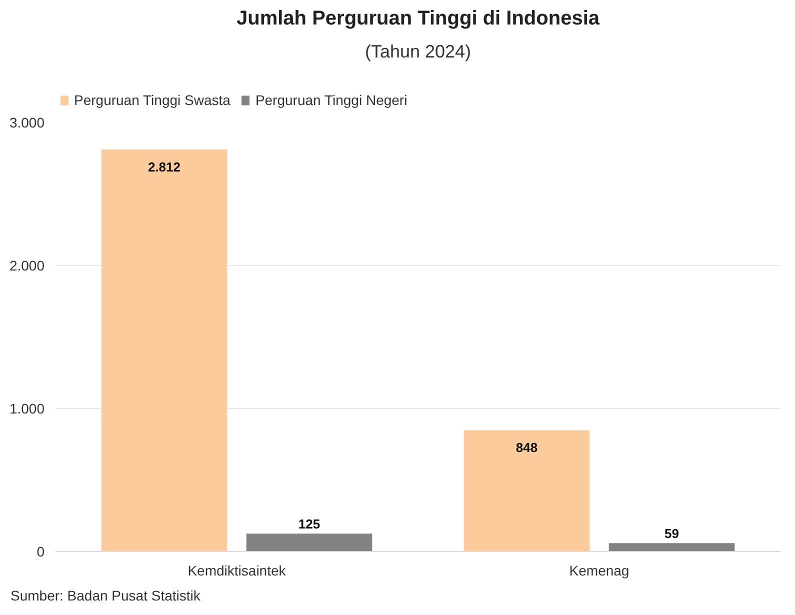  Describe the element at coordinates (40, 552) in the screenshot. I see `y-tick-label: 0` at that location.